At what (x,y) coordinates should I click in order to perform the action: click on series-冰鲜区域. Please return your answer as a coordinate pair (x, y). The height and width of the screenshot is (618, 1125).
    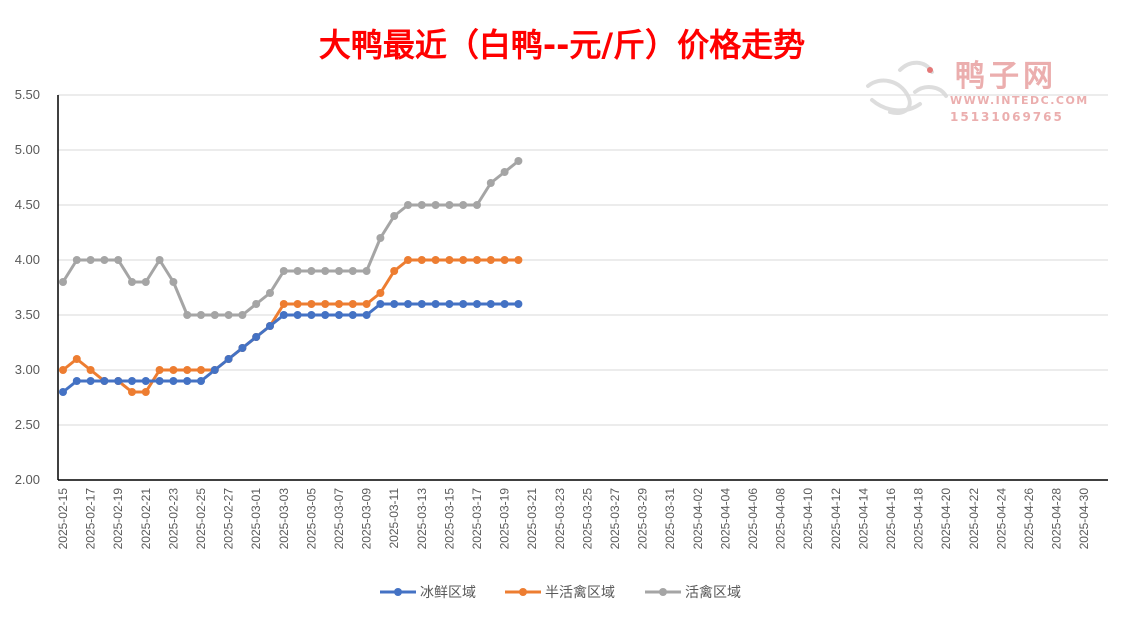
    Looking at the image, I should click on (291, 348).